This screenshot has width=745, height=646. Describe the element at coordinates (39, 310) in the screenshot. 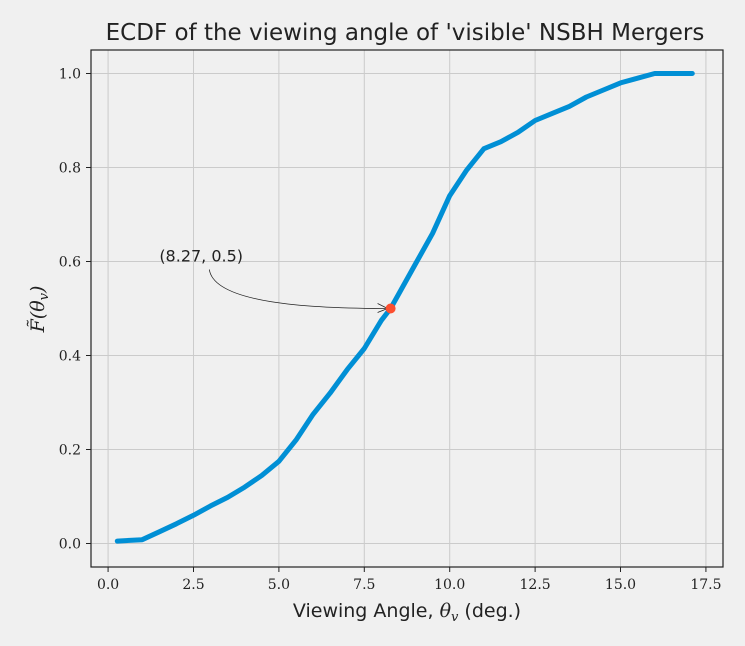

I see `y-axis-label: F̃(θv)` at that location.